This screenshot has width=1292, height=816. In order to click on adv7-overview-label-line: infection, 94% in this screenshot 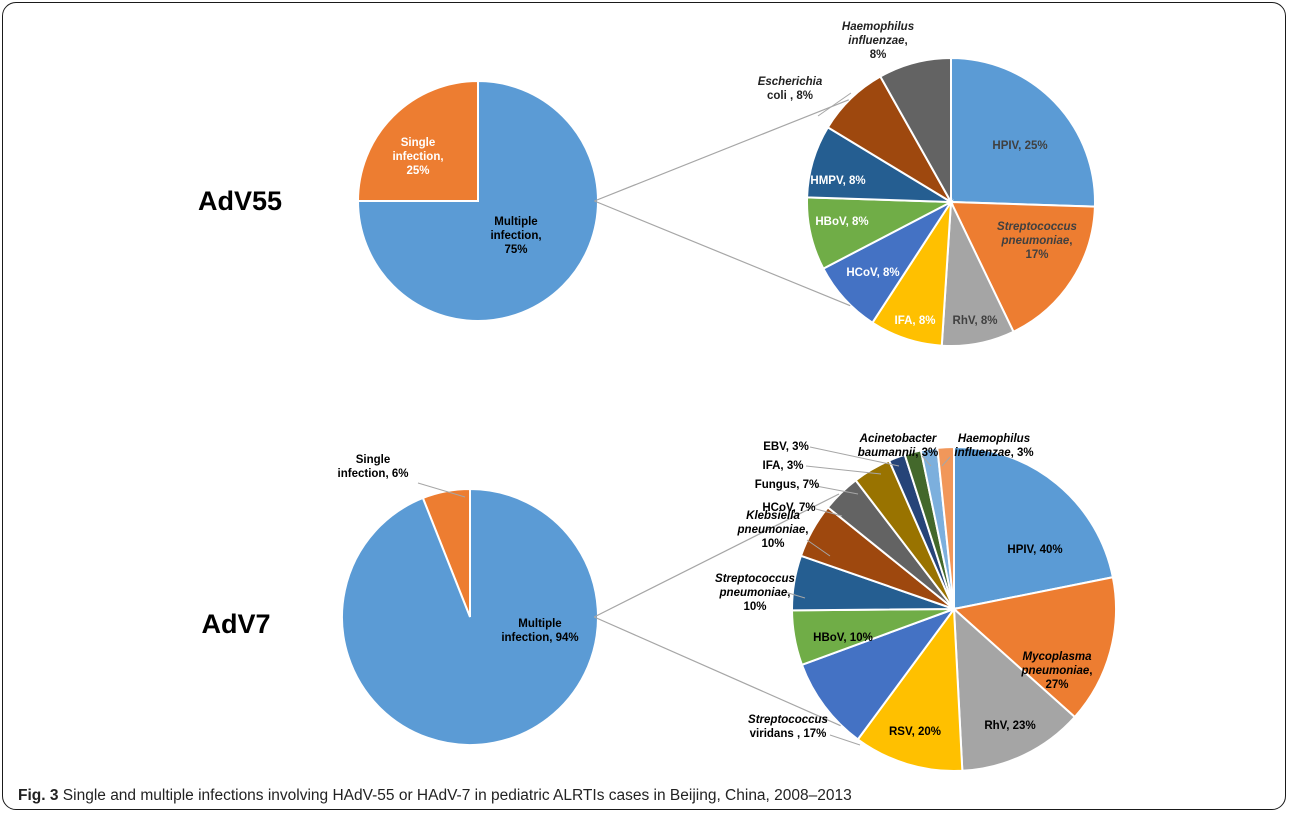, I will do `click(539, 638)`.